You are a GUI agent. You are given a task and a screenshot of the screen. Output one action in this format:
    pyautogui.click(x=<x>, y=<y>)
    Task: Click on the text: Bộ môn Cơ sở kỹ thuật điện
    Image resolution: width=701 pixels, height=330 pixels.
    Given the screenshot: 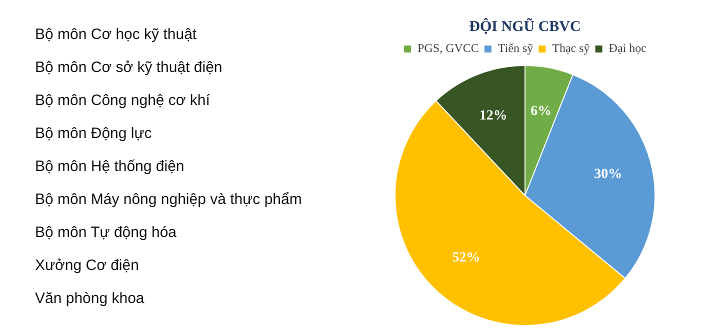 What is the action you would take?
    pyautogui.click(x=129, y=68)
    